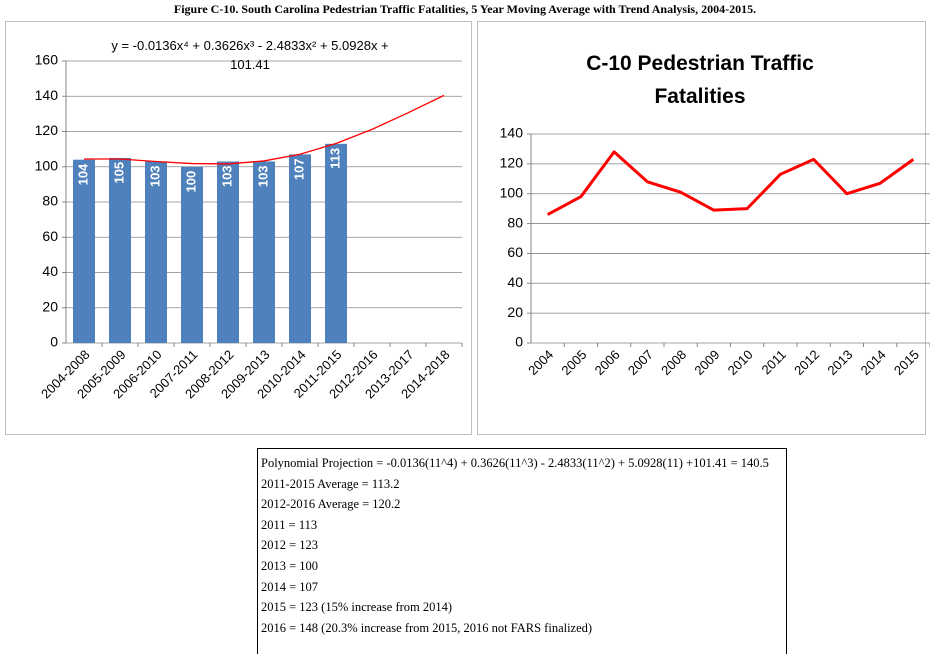 Image resolution: width=930 pixels, height=656 pixels. Describe the element at coordinates (264, 129) in the screenshot. I see `trendline` at that location.